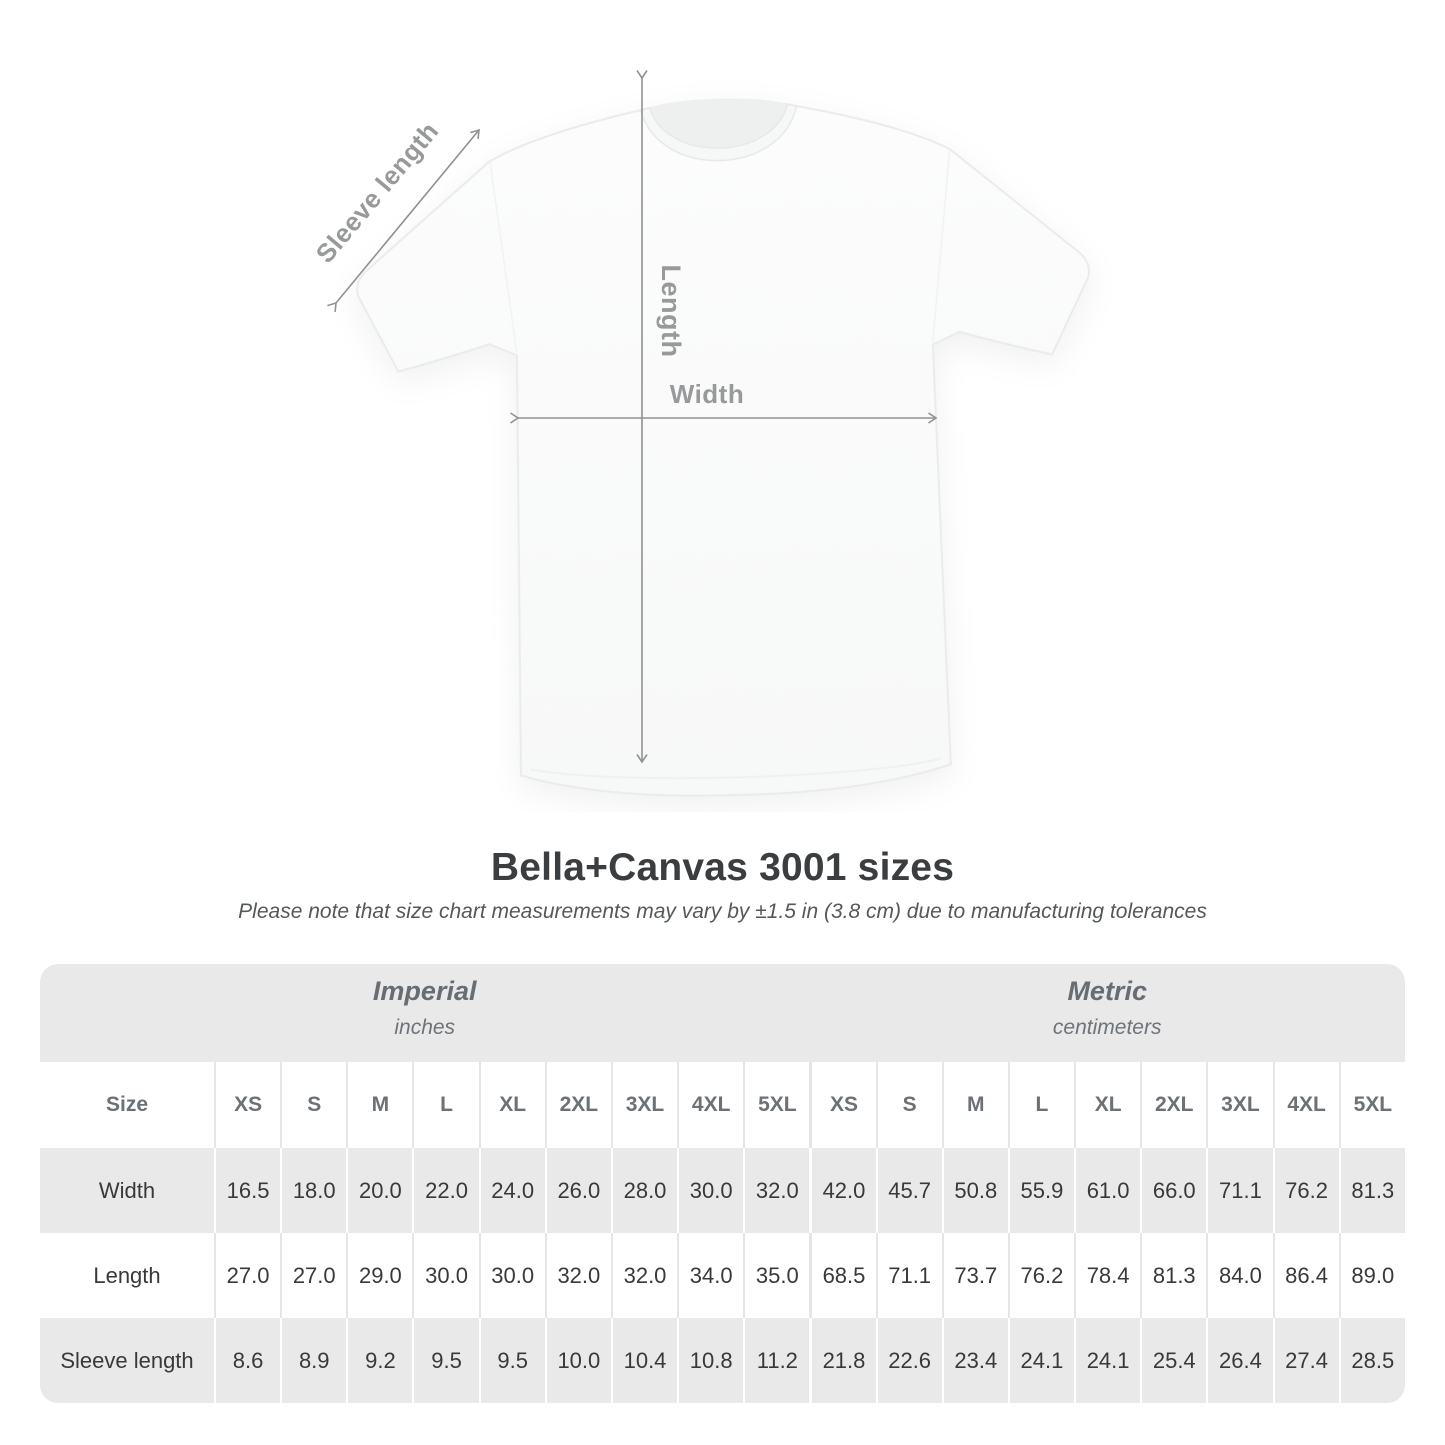 The width and height of the screenshot is (1445, 1445). I want to click on metric-unit: centimeters, so click(1107, 1027).